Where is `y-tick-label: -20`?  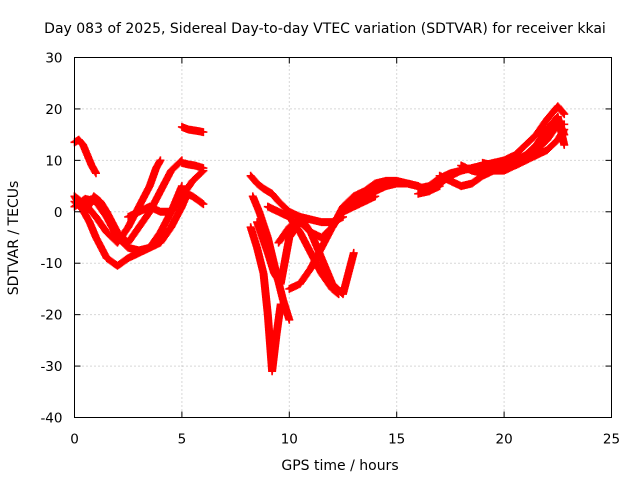
y-tick-label: -20 is located at coordinates (51, 316).